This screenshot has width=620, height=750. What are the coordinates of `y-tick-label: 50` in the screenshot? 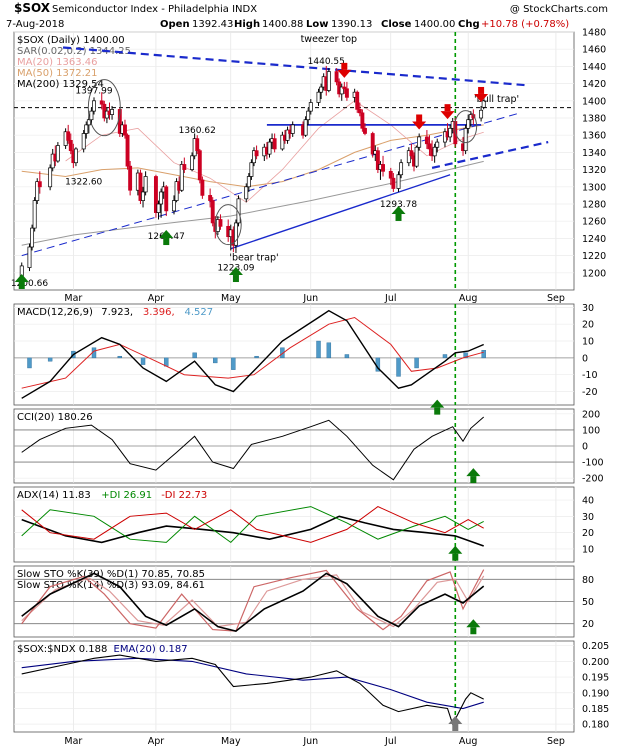 It's located at (588, 602).